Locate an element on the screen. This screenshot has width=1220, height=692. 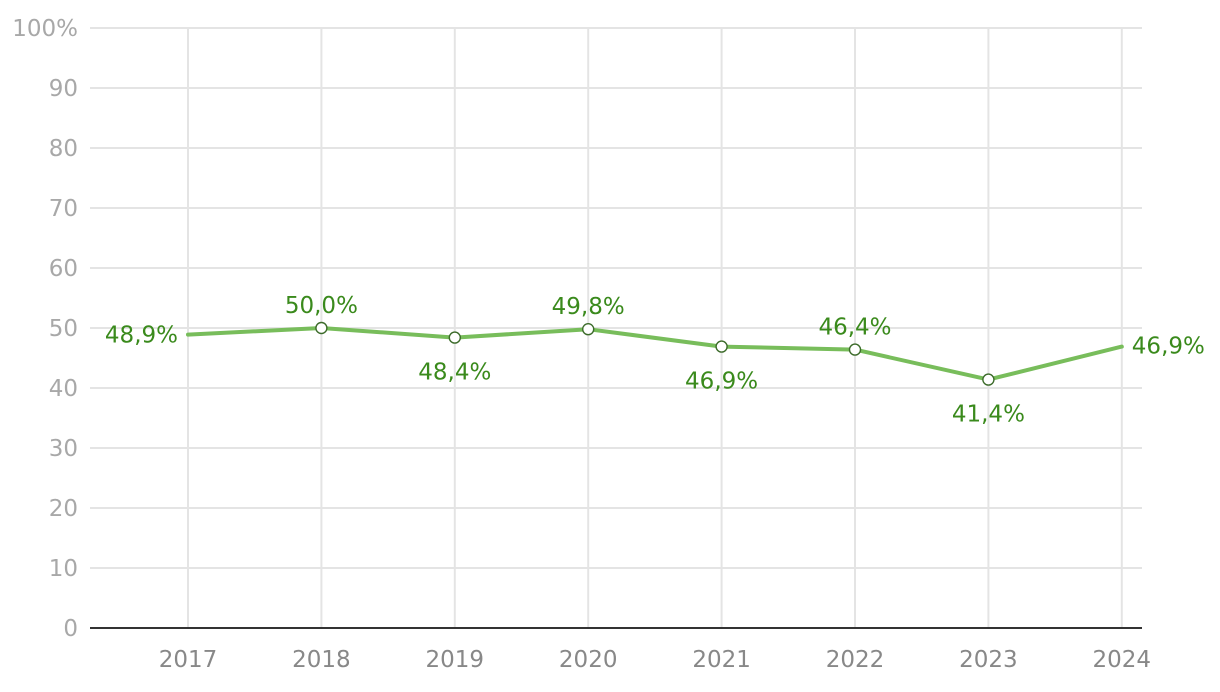
data-label: 46,4% is located at coordinates (854, 328).